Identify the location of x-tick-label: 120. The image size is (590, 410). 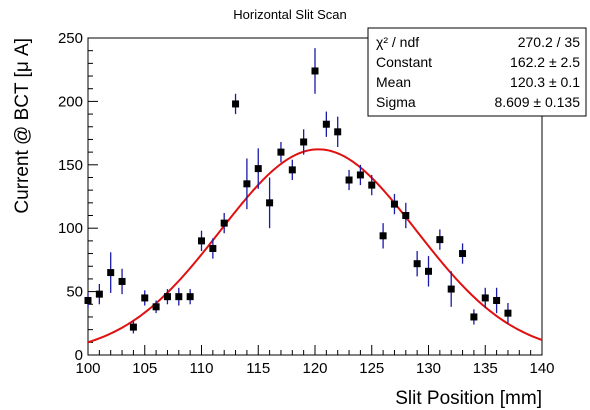
(314, 368).